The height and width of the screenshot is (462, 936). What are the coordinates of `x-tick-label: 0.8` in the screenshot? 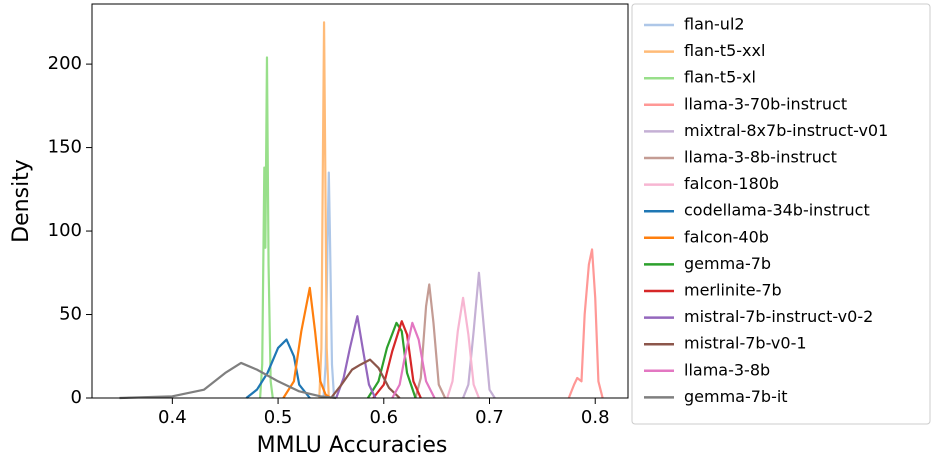 It's located at (595, 417).